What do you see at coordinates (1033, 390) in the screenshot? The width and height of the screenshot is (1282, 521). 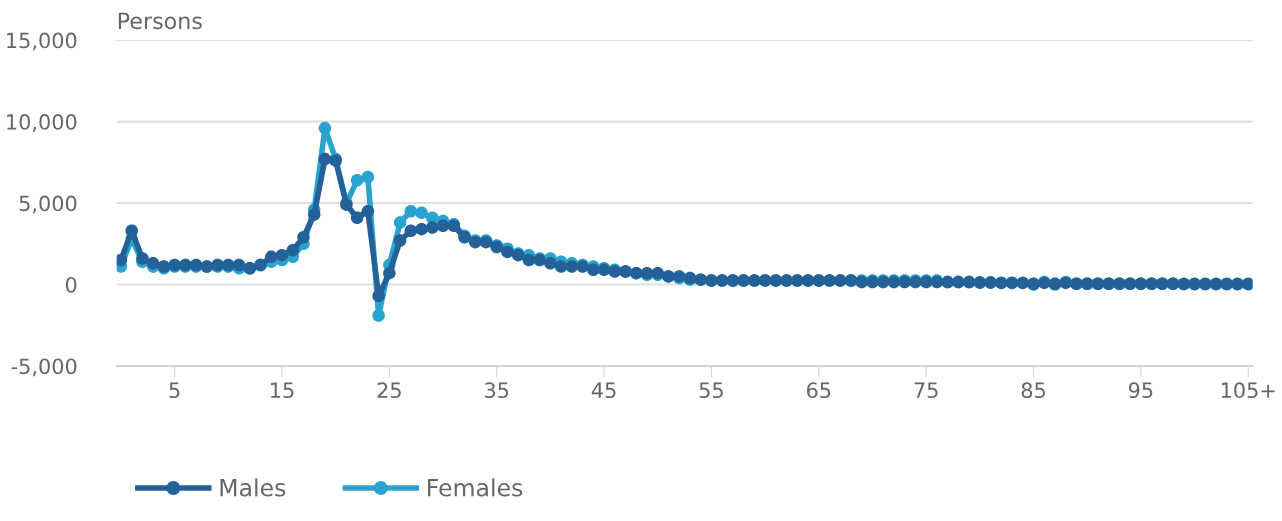 I see `x-tick-label: 85` at bounding box center [1033, 390].